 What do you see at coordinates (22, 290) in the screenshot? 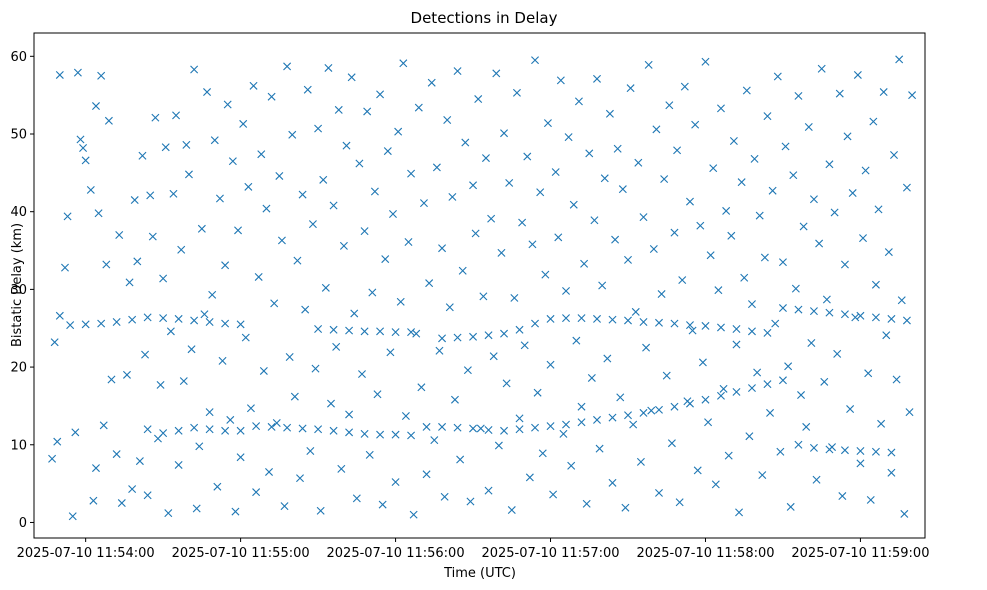
I see `y-axis: 0 10 20 30 40 50 60` at bounding box center [22, 290].